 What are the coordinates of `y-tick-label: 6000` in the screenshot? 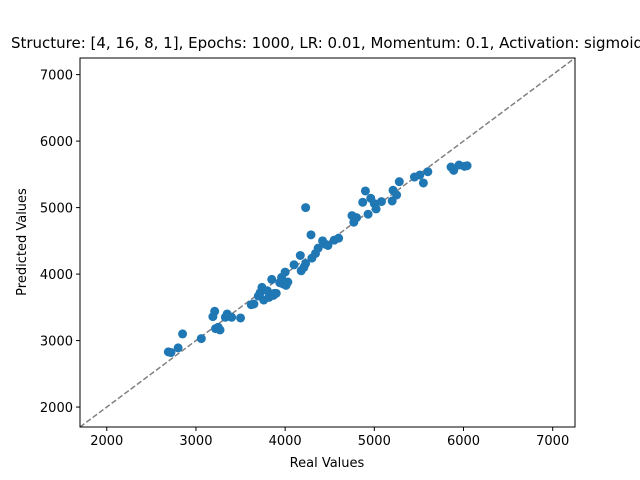 It's located at (56, 142).